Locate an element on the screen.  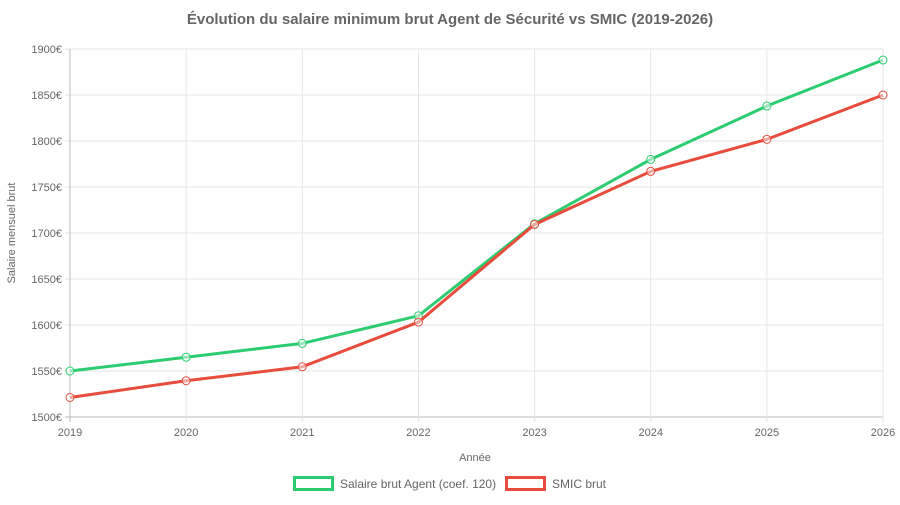
y-axis-label: Salaire mensuel brut is located at coordinates (12, 233).